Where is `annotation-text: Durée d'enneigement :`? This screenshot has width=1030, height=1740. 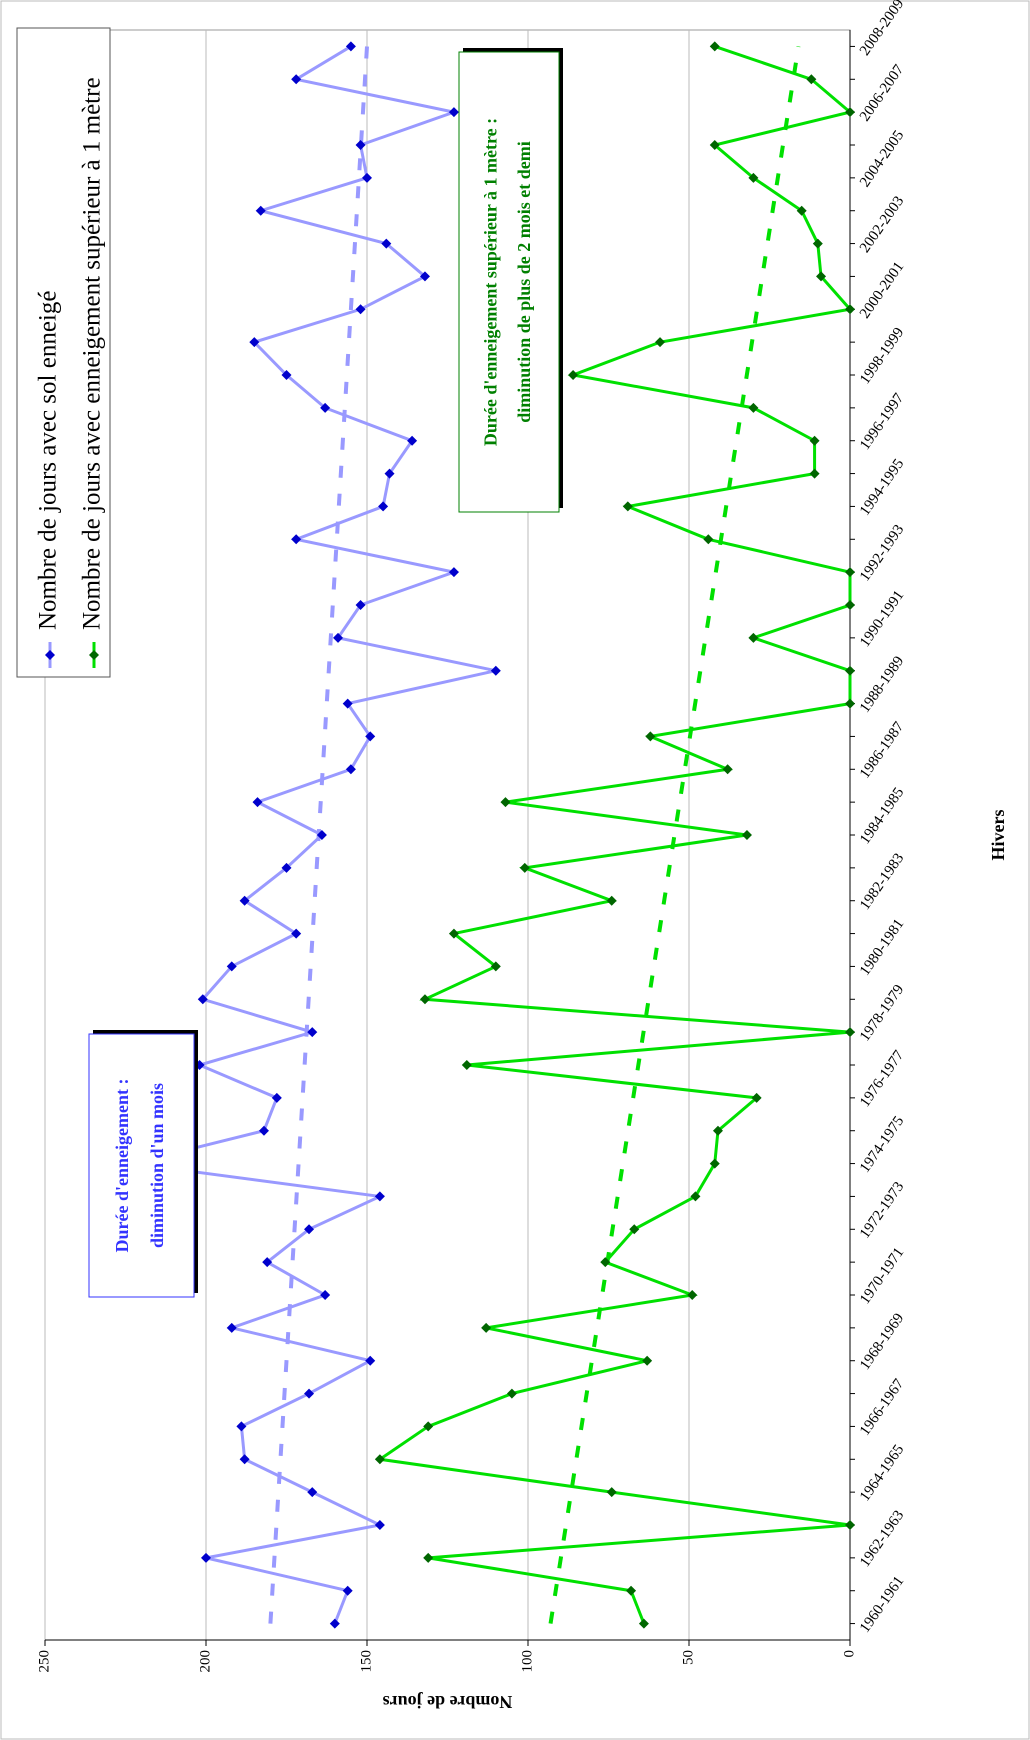 annotation-text: Durée d'enneigement : is located at coordinates (122, 1166).